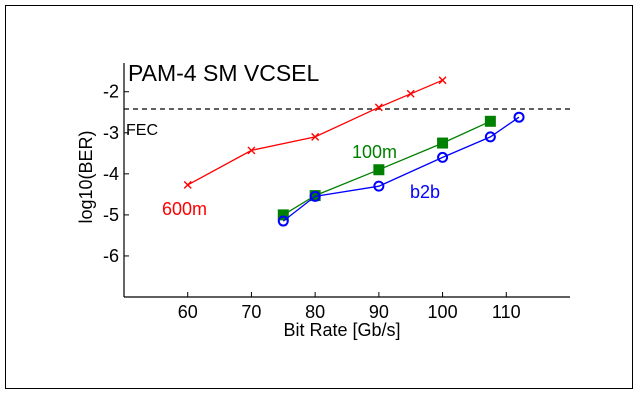 The image size is (641, 396). What do you see at coordinates (425, 192) in the screenshot?
I see `series-label-b2b: b2b` at bounding box center [425, 192].